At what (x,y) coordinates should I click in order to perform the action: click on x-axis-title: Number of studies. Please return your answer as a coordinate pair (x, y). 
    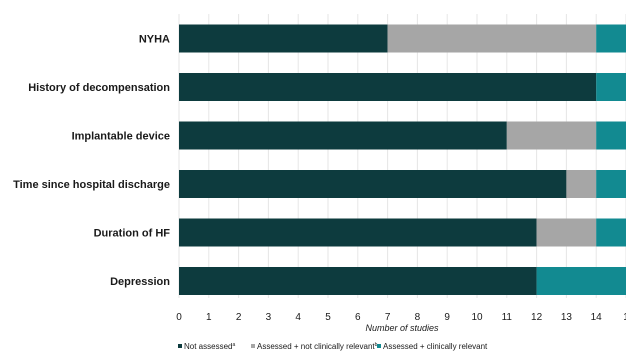
    Looking at the image, I should click on (402, 328).